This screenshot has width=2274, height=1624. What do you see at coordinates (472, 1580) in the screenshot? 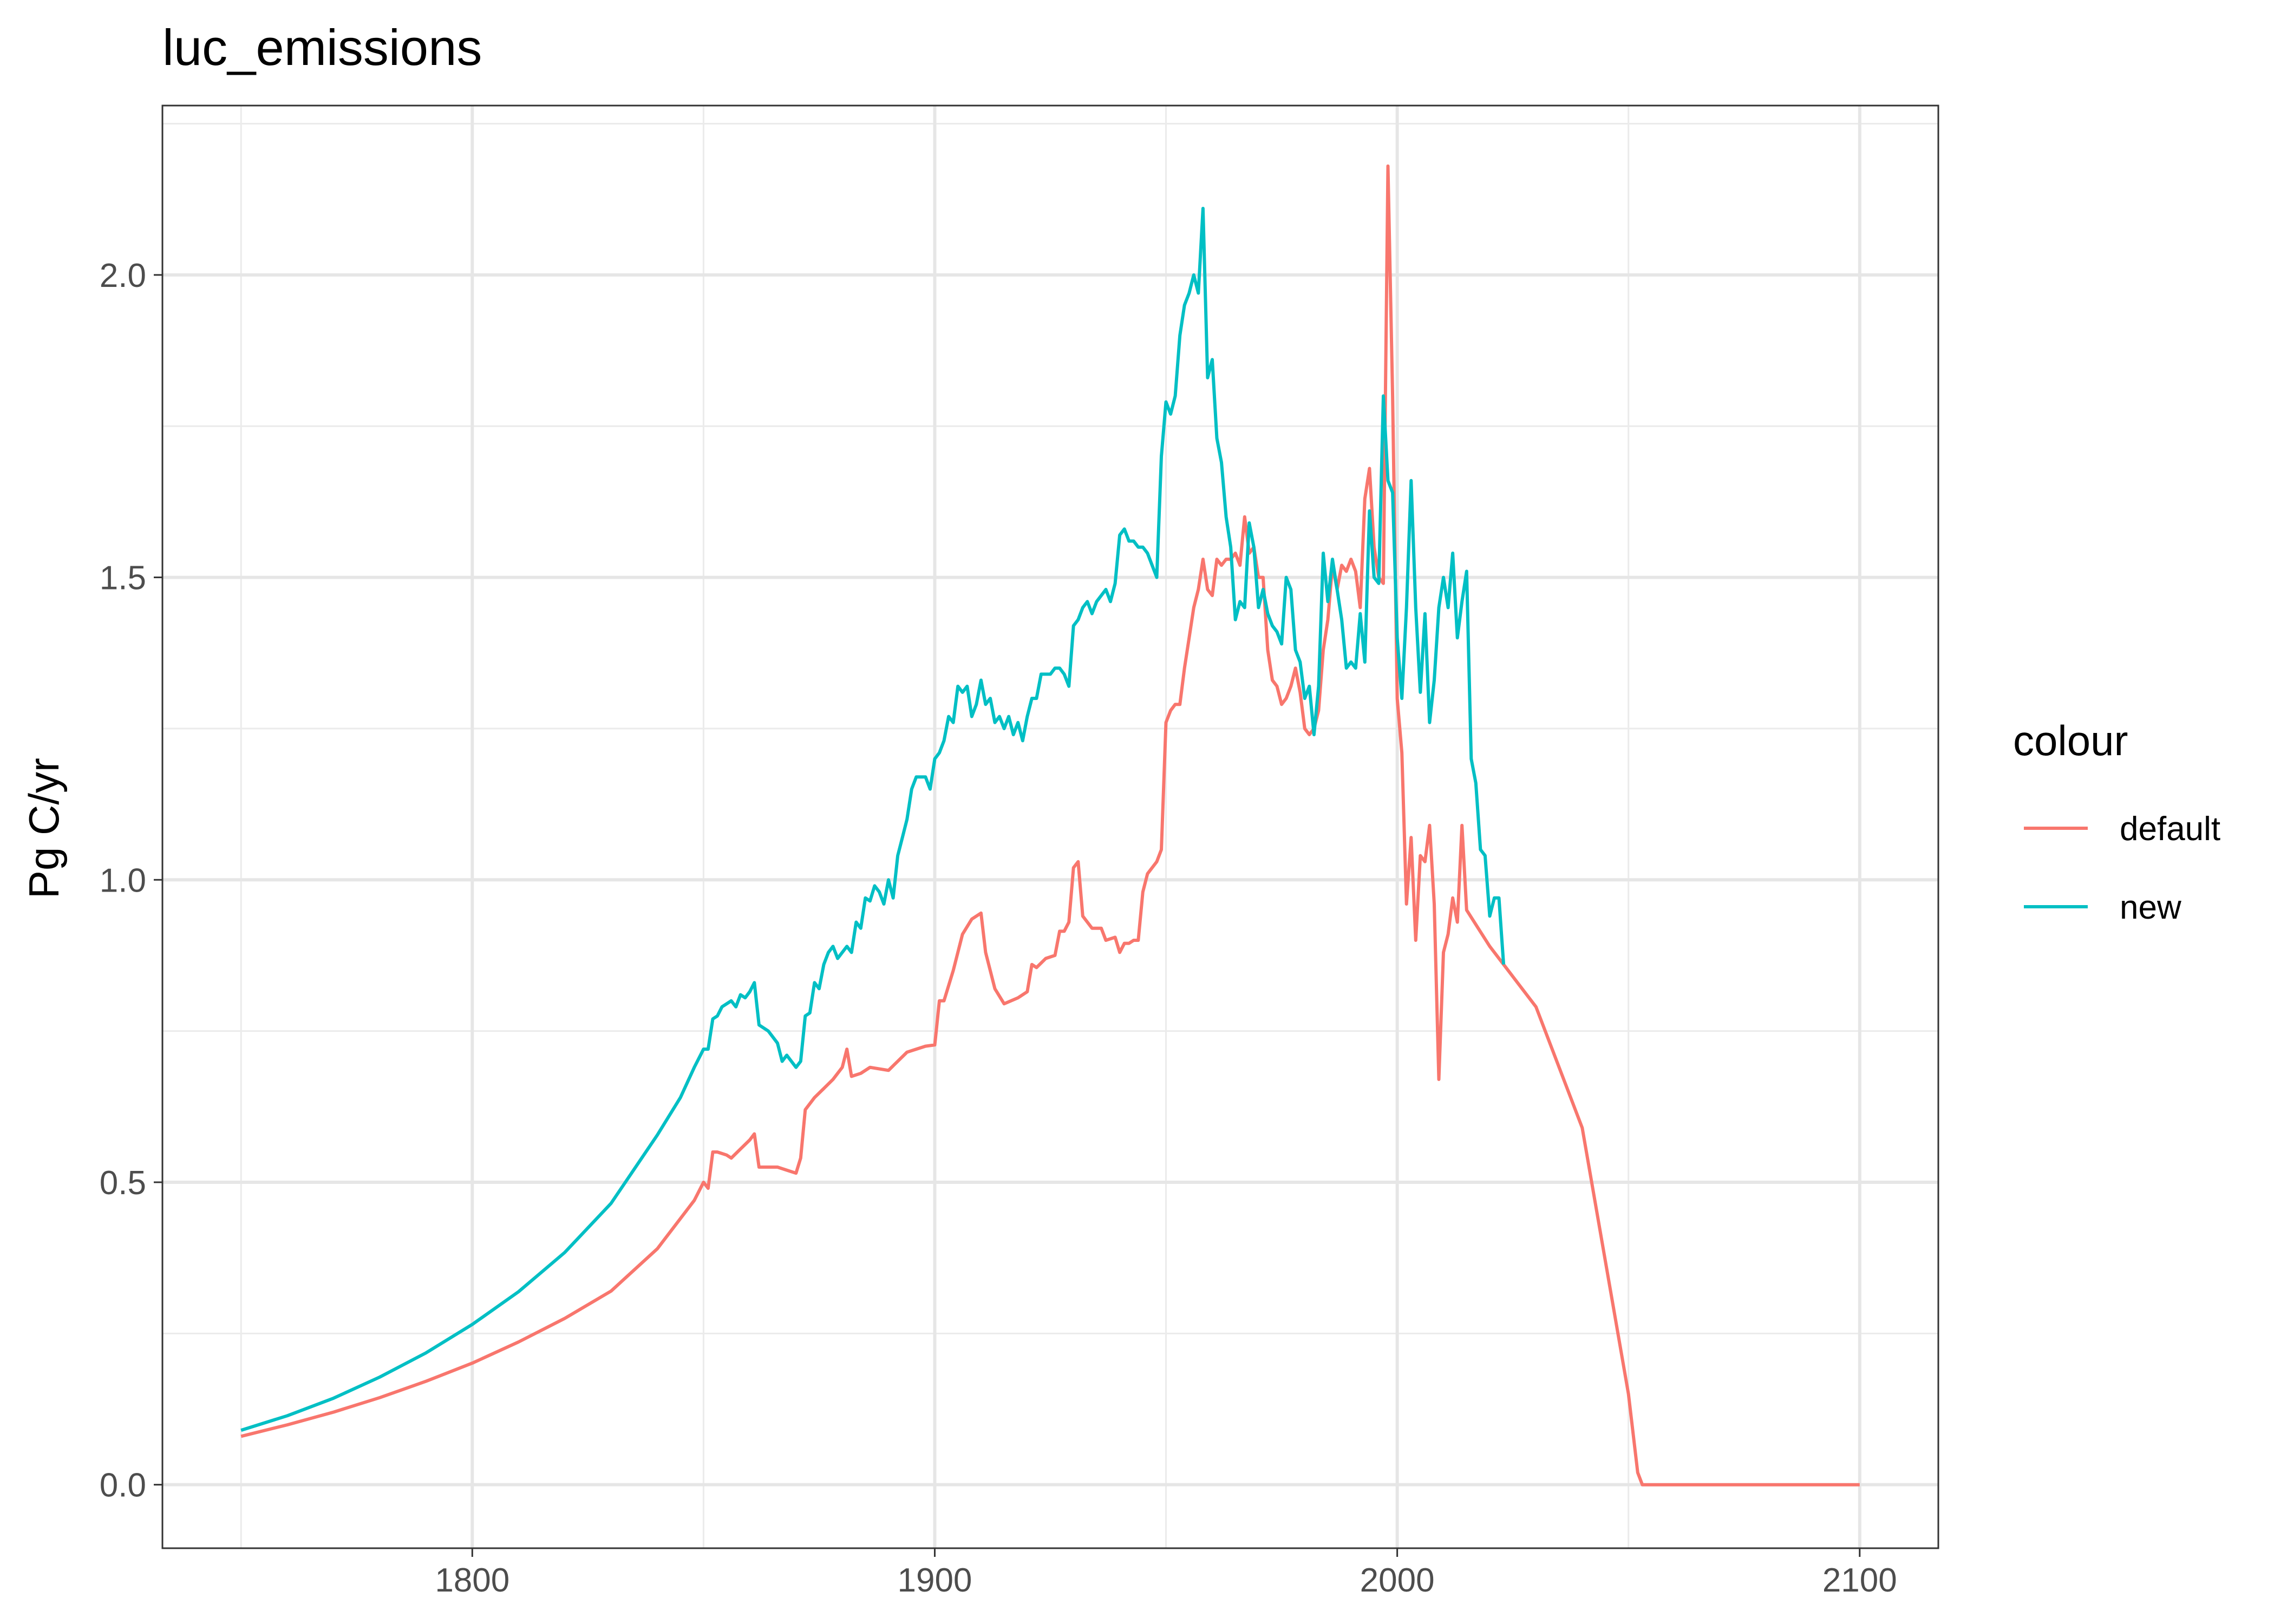
I see `x-tick-label: 1800` at bounding box center [472, 1580].